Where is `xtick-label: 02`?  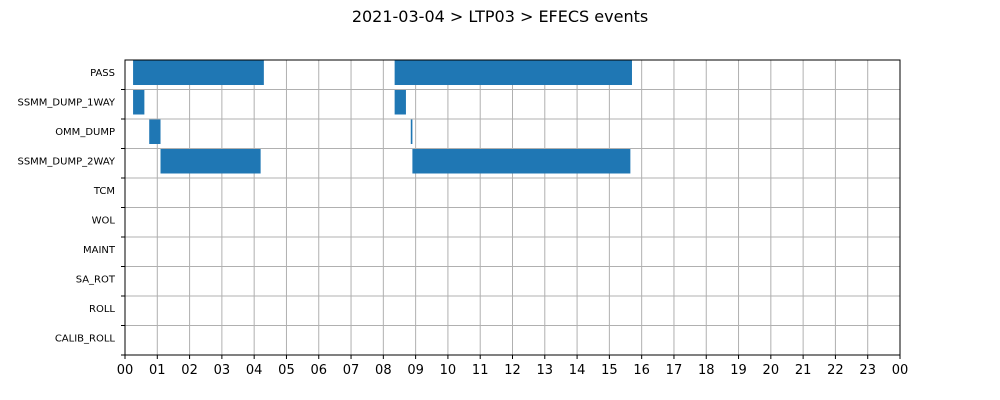 xtick-label: 02 is located at coordinates (189, 370).